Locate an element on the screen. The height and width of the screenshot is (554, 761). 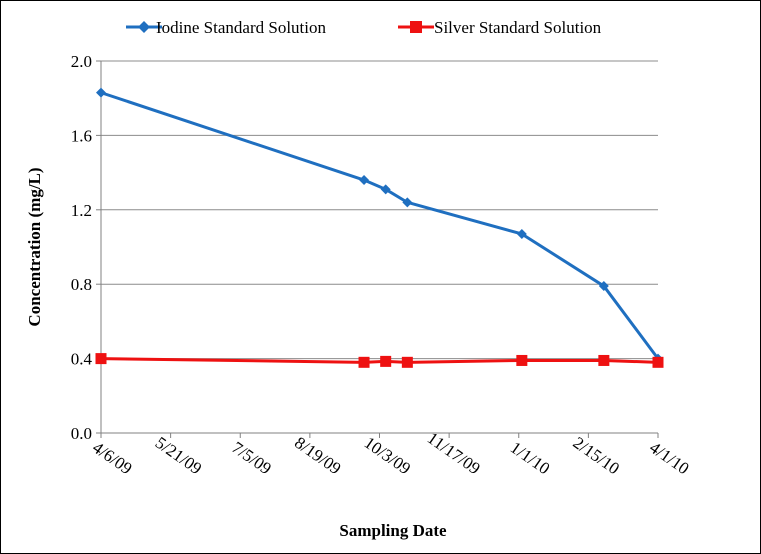
series-silver is located at coordinates (379, 360).